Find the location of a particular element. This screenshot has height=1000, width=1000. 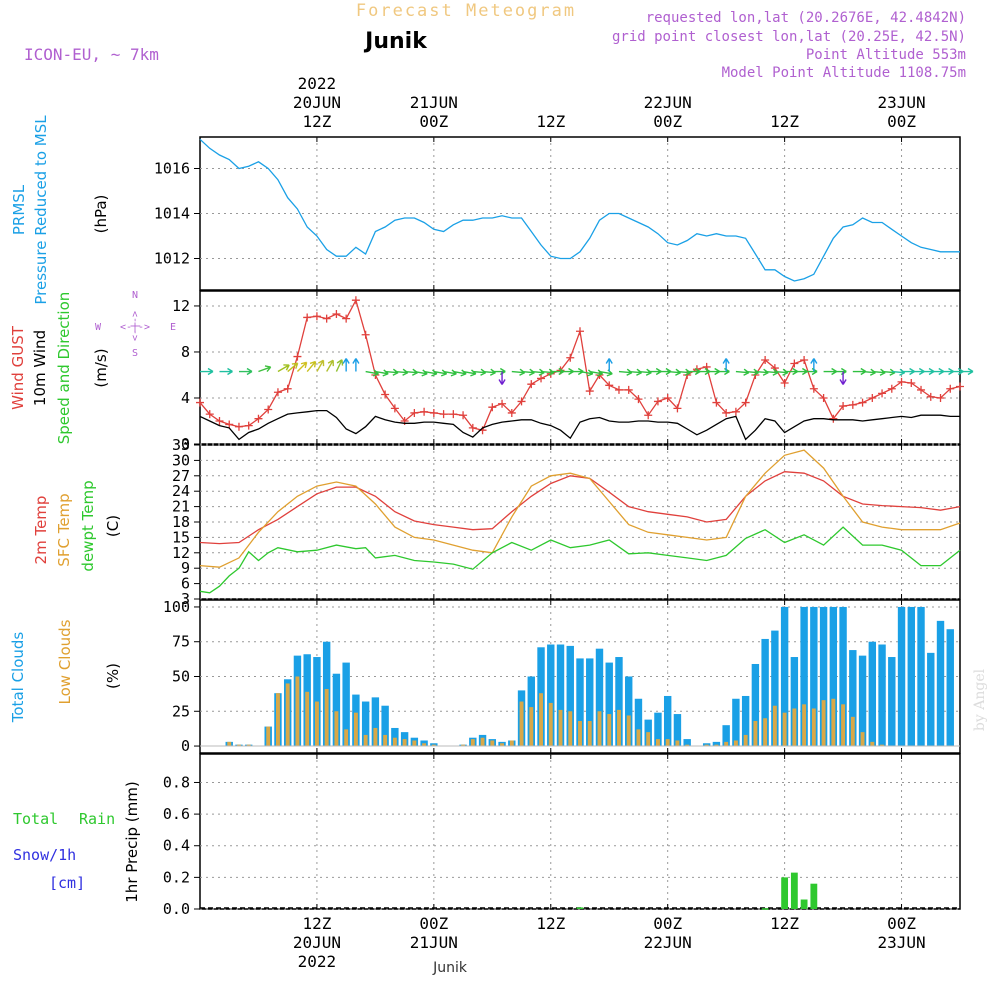

compass-south: S is located at coordinates (135, 353).